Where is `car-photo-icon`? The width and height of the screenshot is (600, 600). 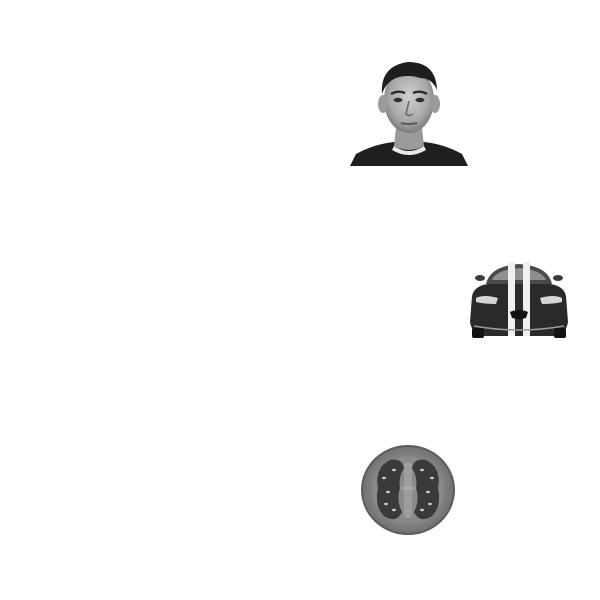 car-photo-icon is located at coordinates (519, 300).